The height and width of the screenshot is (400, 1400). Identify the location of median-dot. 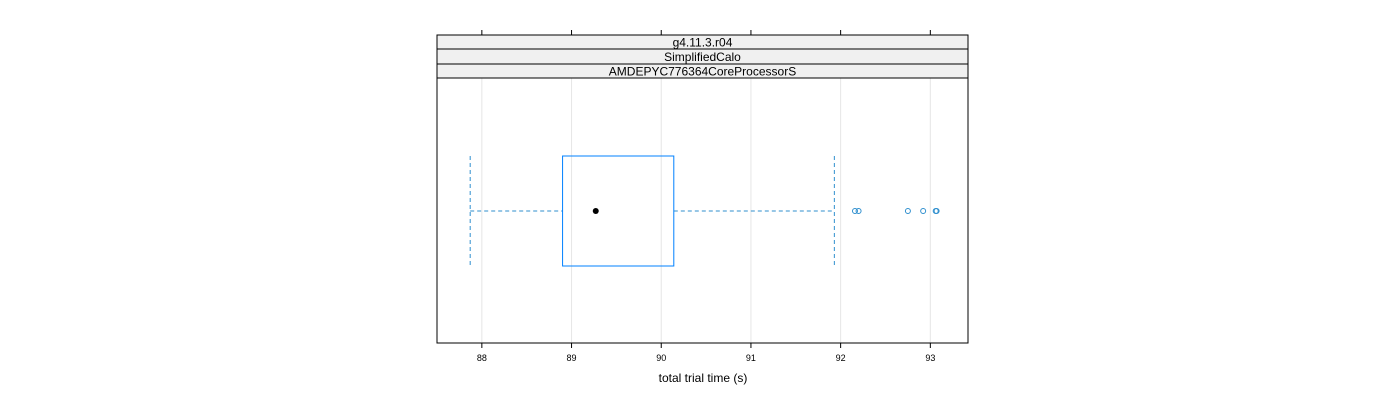
(595, 211).